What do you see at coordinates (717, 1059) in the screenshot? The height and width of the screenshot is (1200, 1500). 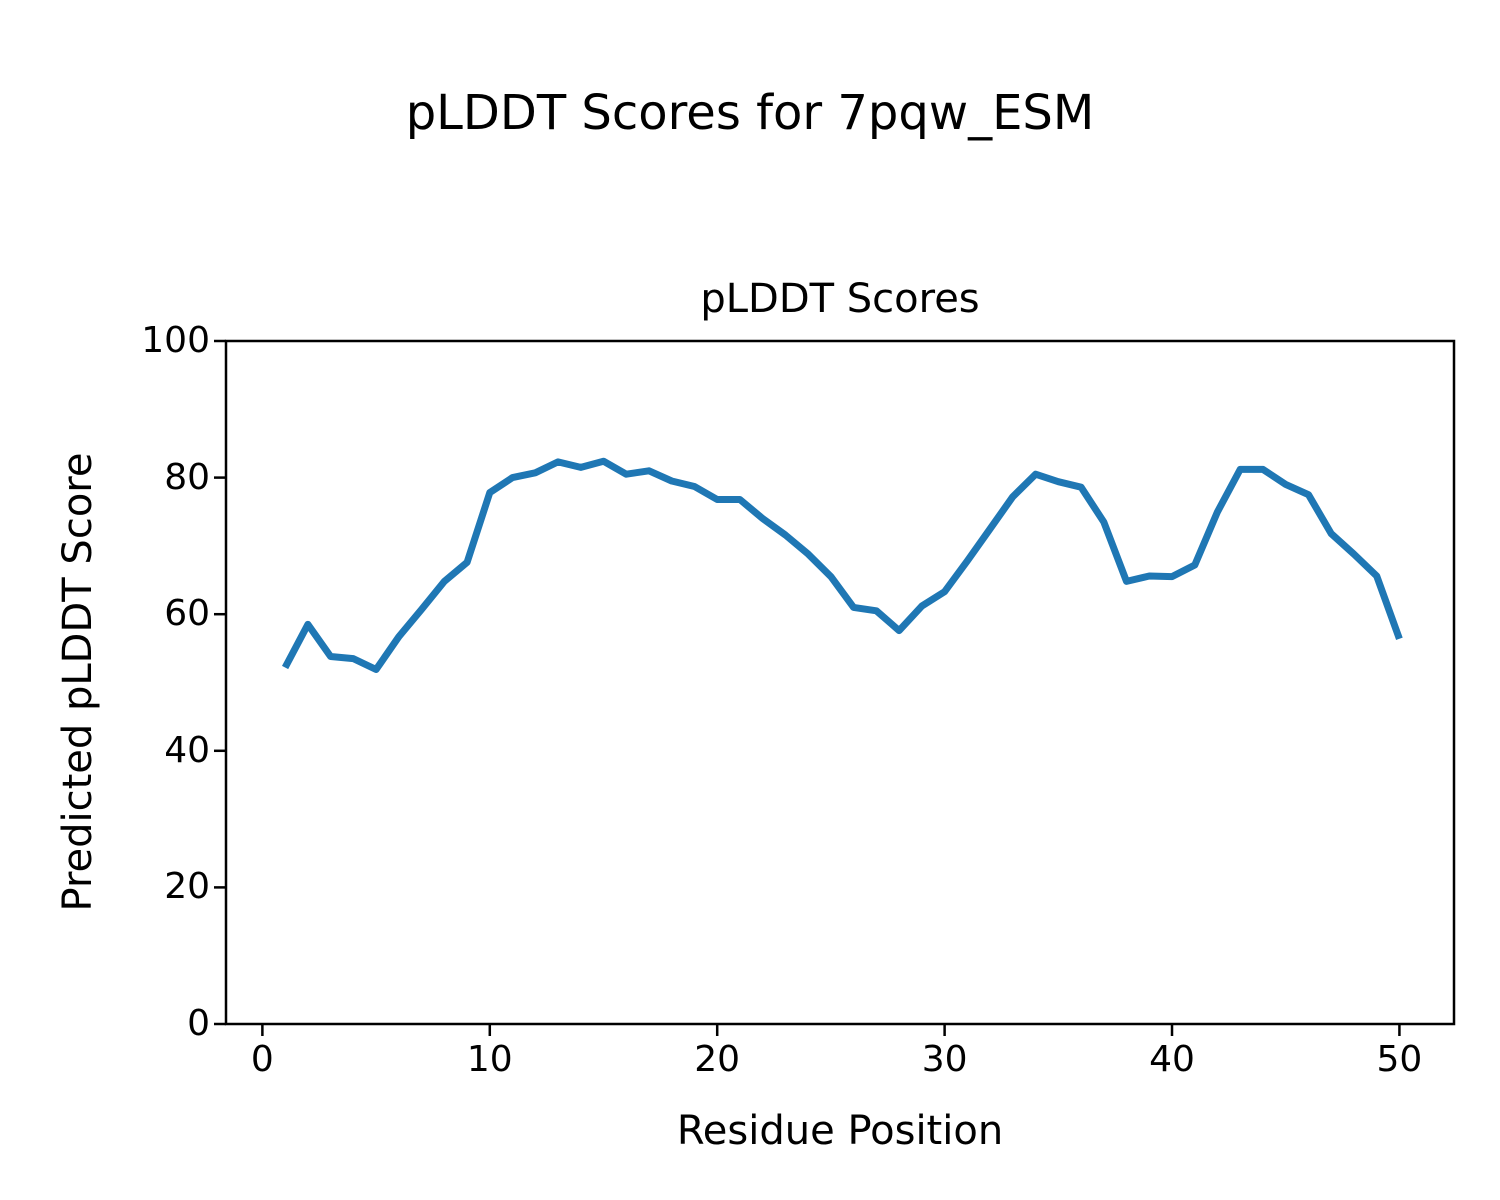 I see `x-tick-label: 20` at bounding box center [717, 1059].